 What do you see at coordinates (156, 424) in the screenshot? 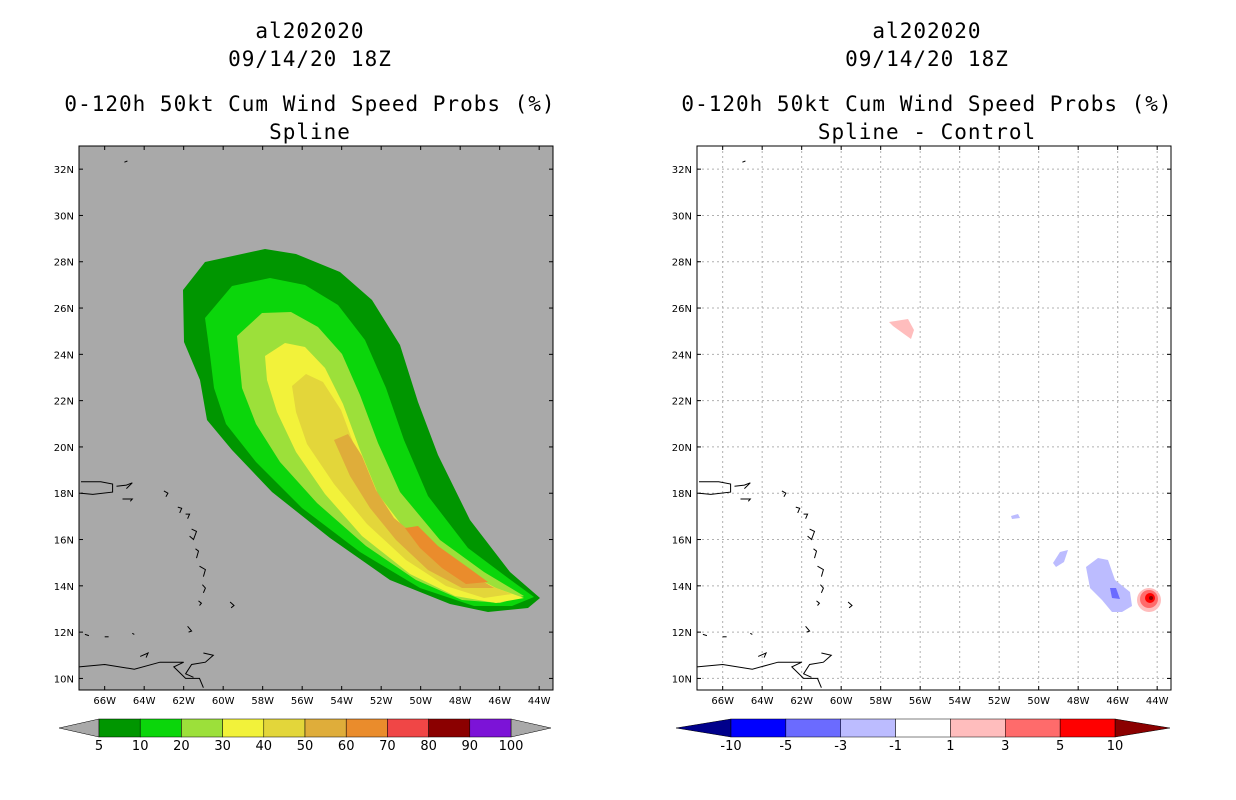
I see `left-coastline` at bounding box center [156, 424].